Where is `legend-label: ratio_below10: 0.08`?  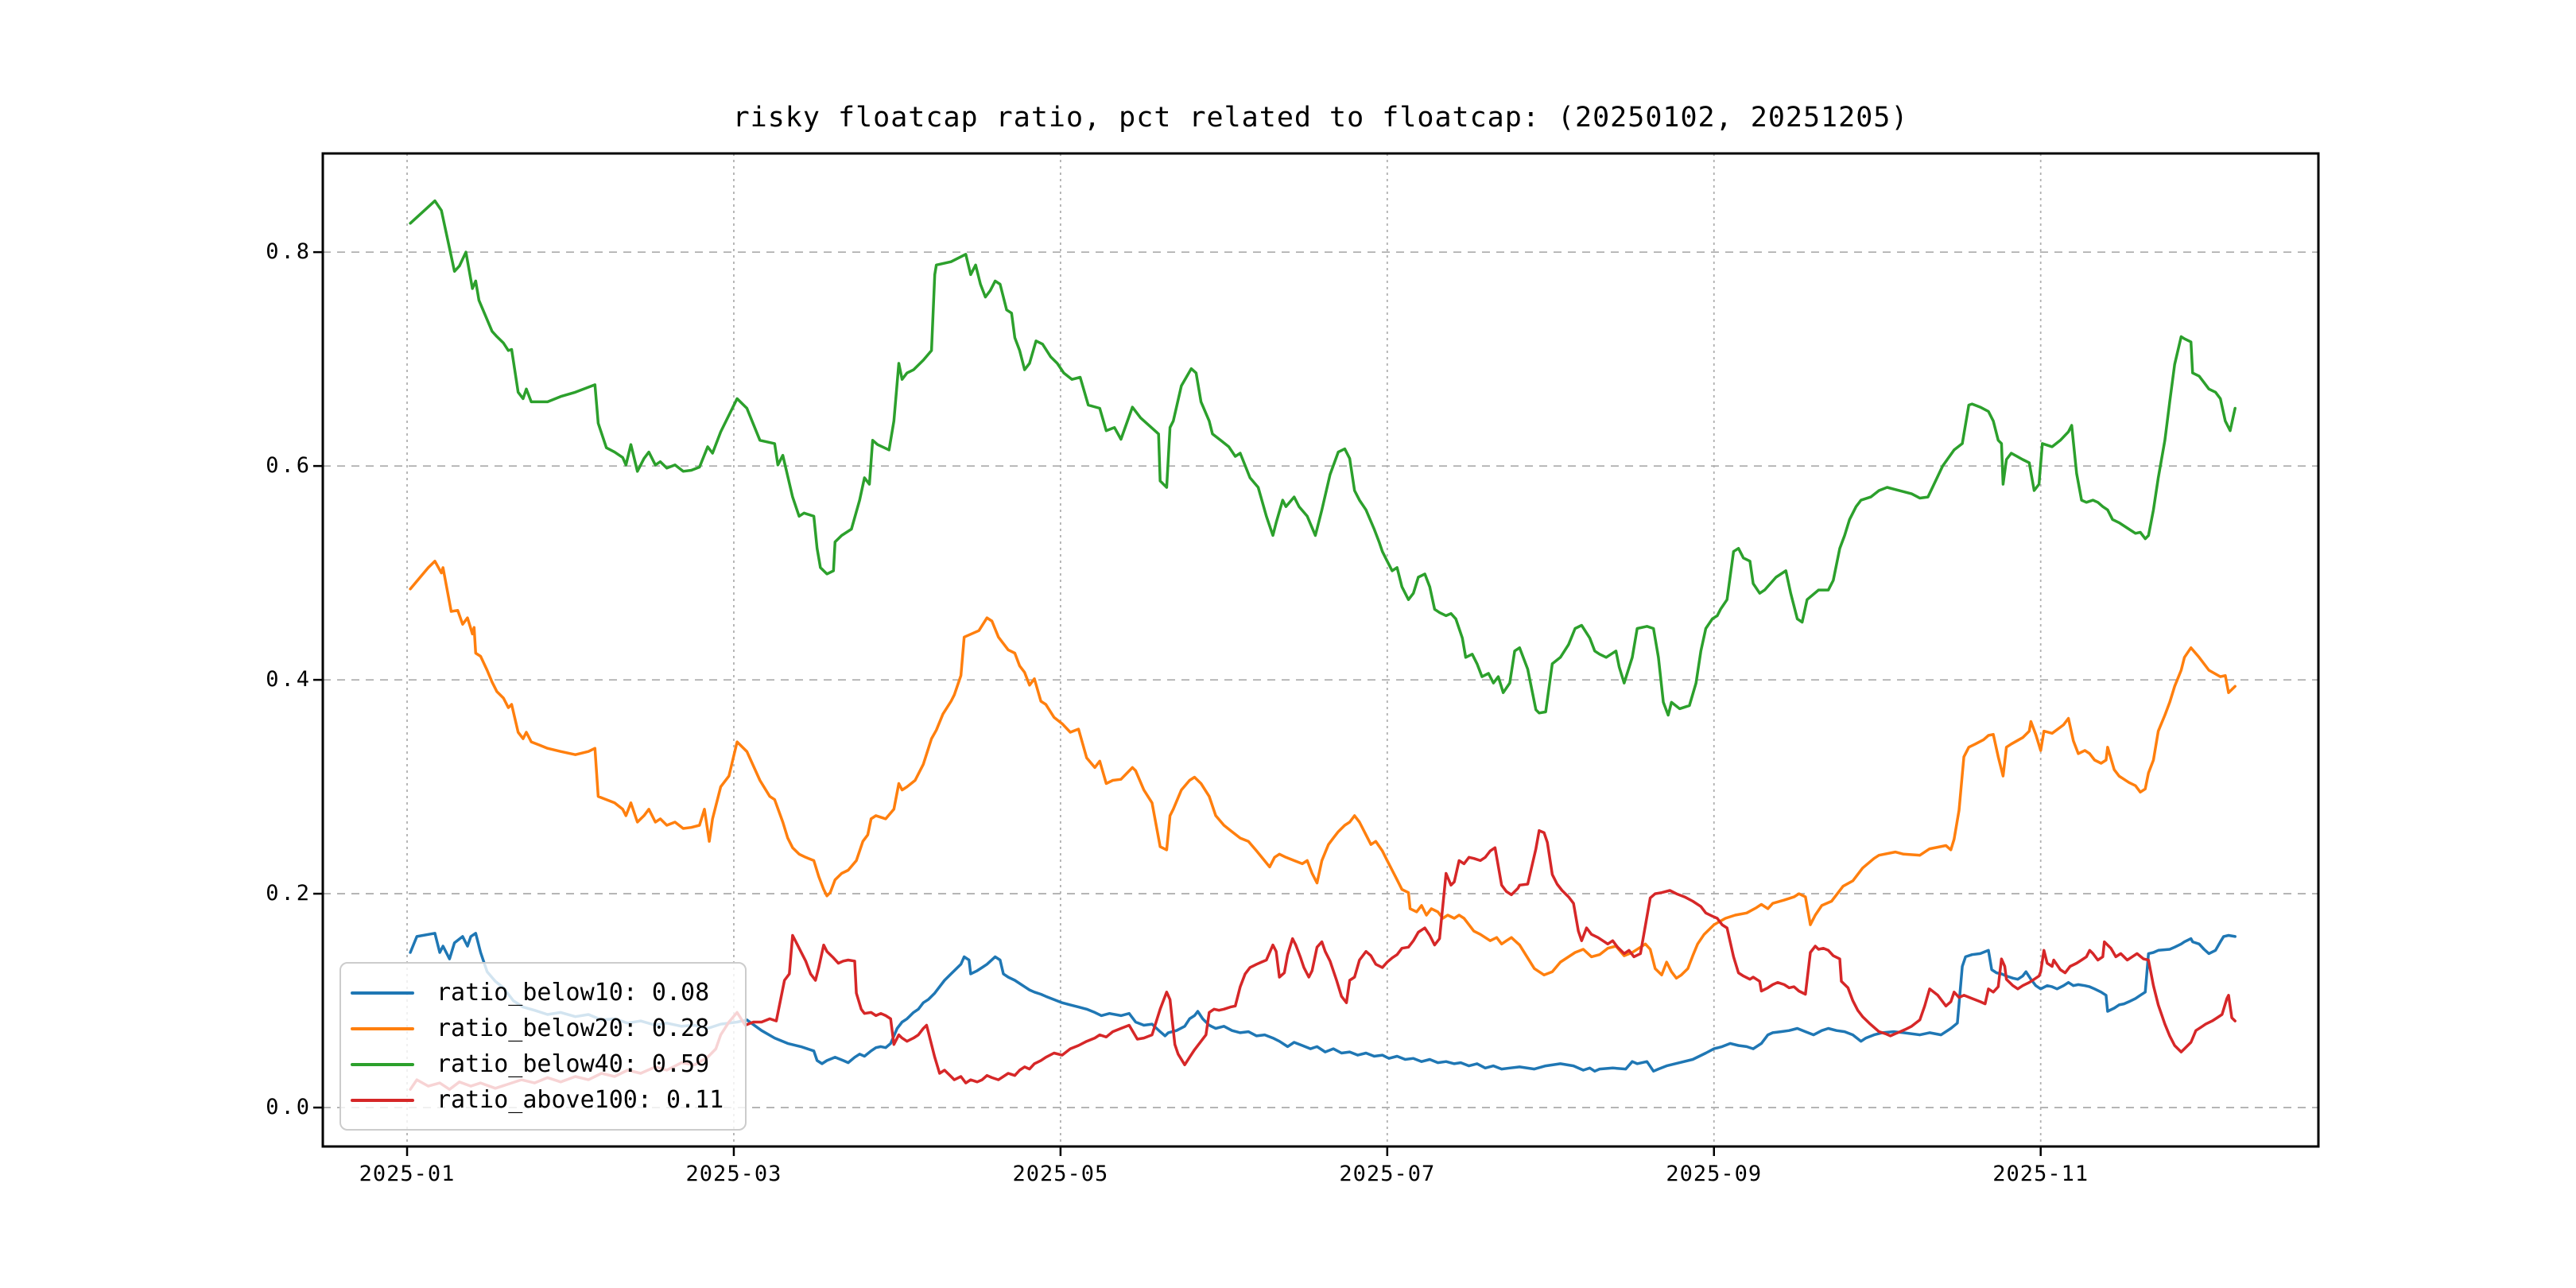 legend-label: ratio_below10: 0.08 is located at coordinates (573, 993).